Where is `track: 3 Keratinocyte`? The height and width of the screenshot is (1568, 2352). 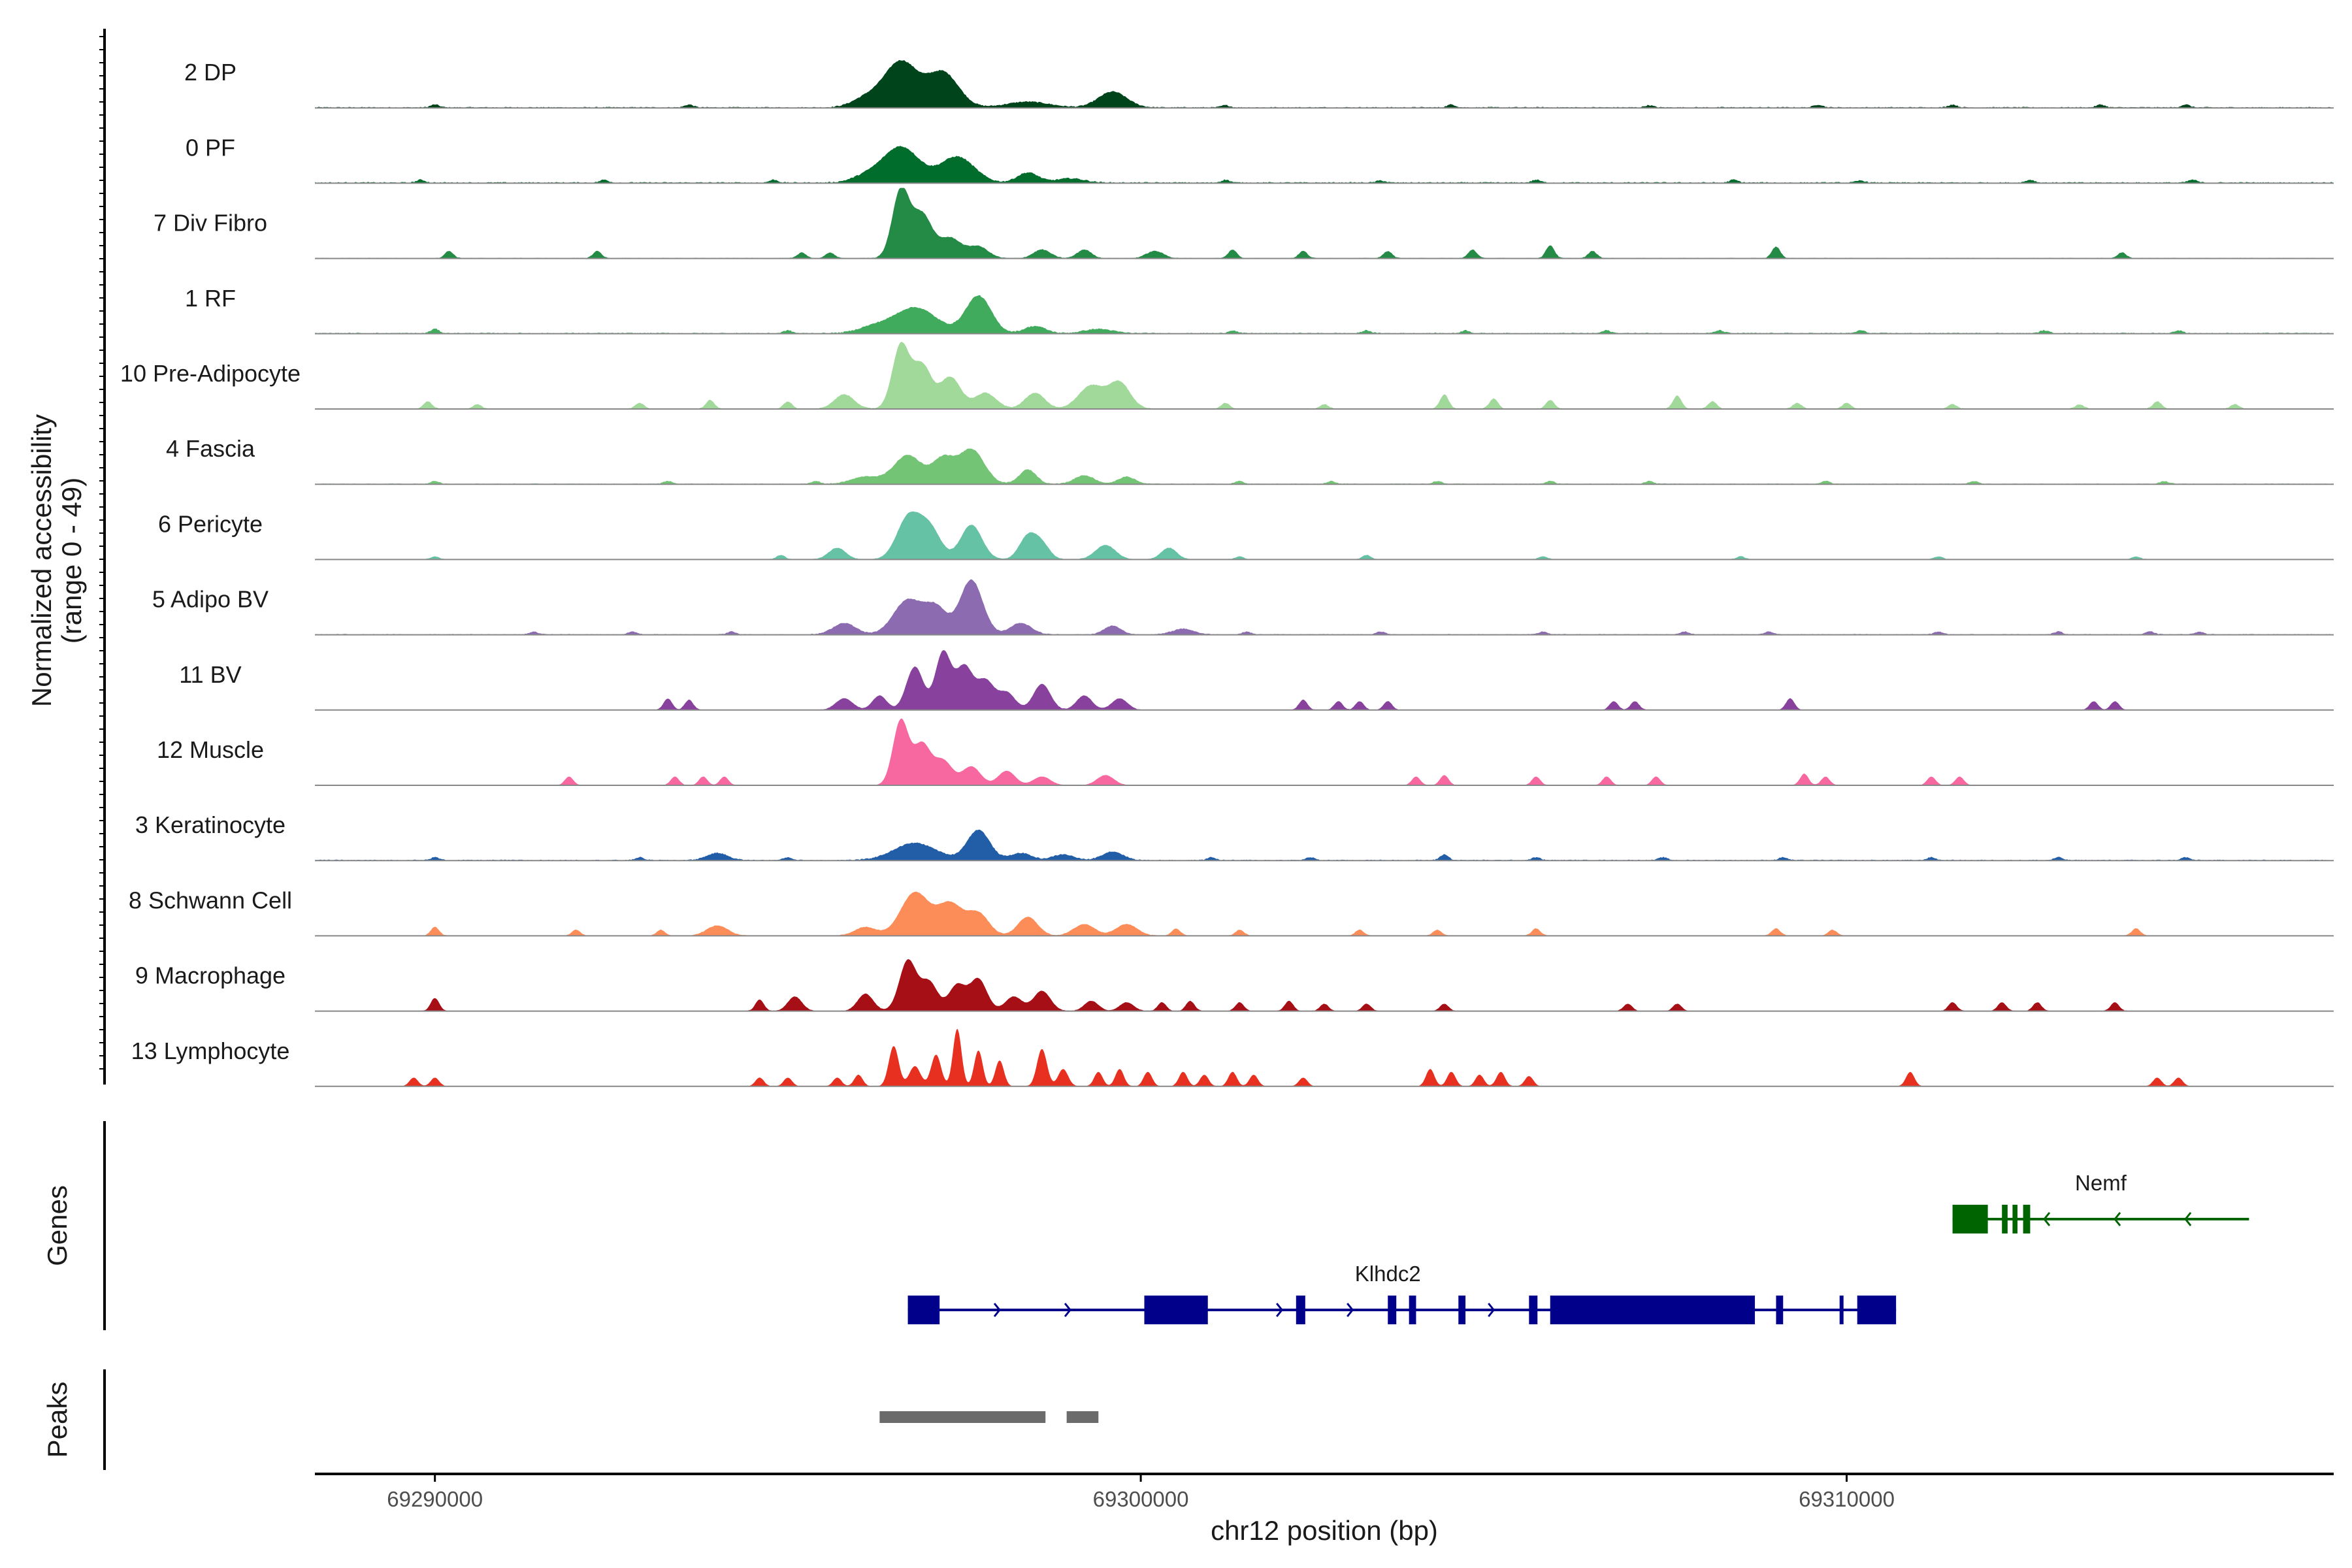
track: 3 Keratinocyte is located at coordinates (1234, 836).